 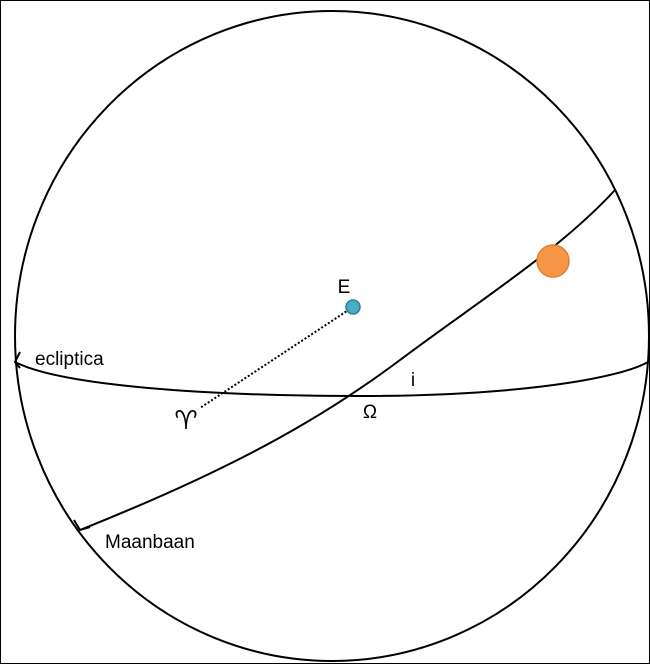 I want to click on node-label: Ω, so click(x=370, y=412).